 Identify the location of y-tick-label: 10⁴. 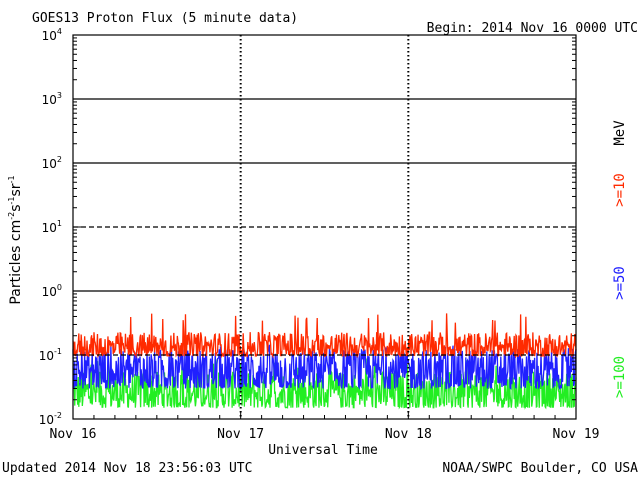
(52, 35).